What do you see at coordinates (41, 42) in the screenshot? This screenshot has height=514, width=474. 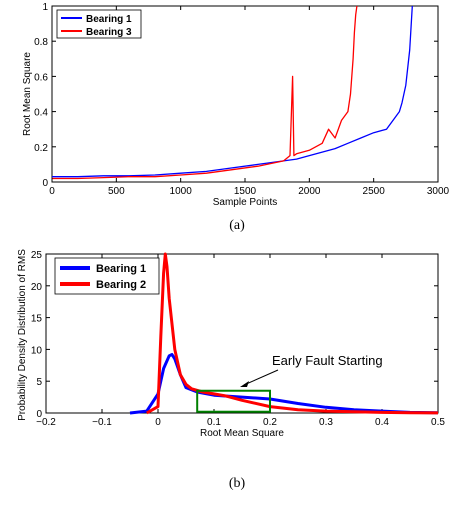 I see `y-tick-label: 0.8` at bounding box center [41, 42].